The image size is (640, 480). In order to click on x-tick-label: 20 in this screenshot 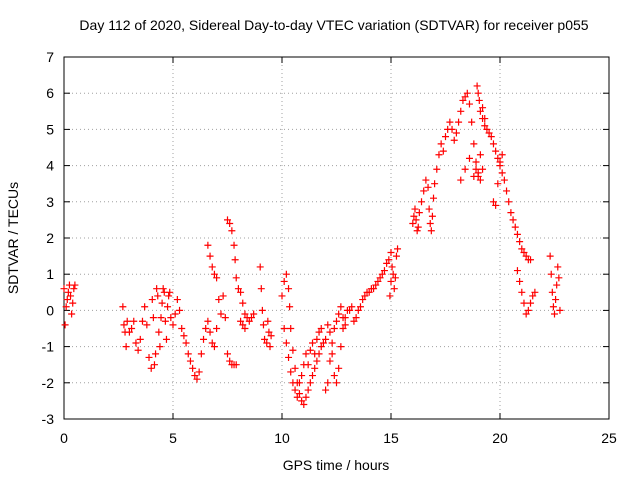, I will do `click(500, 438)`.